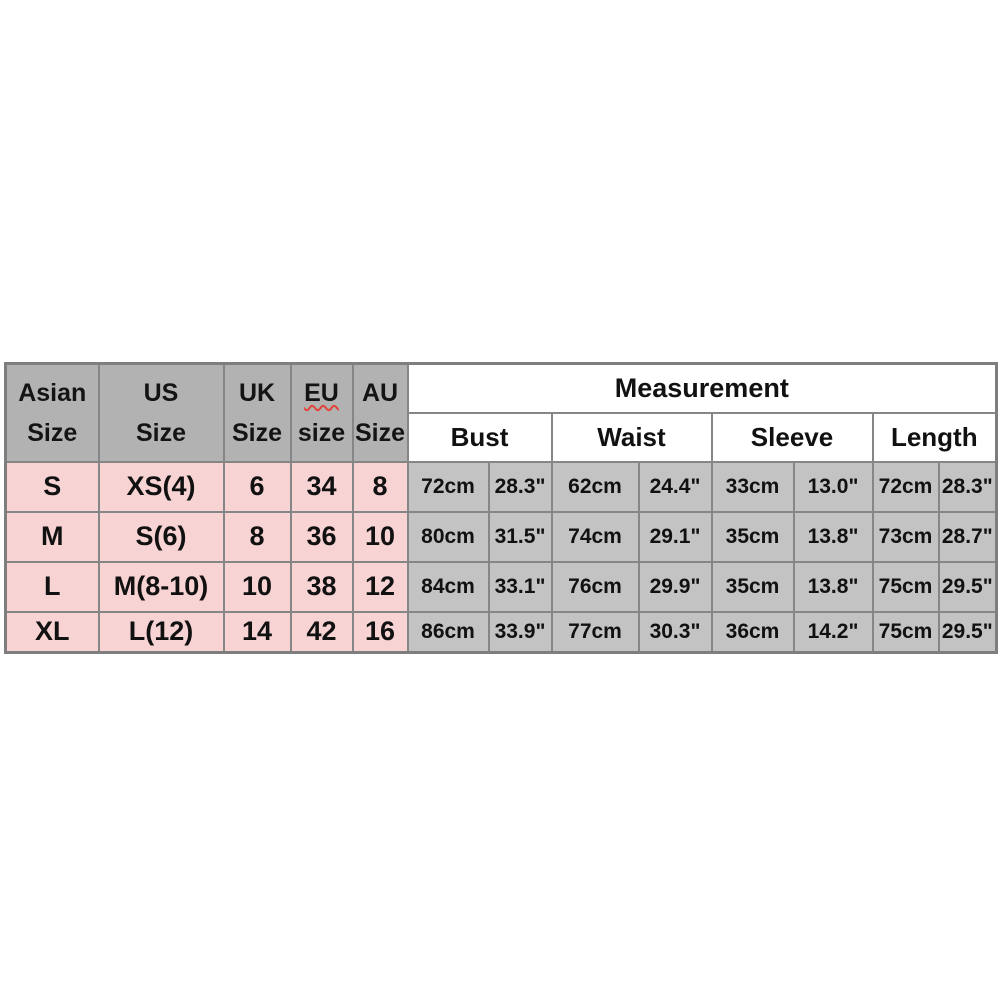 The height and width of the screenshot is (1002, 1002). Describe the element at coordinates (161, 536) in the screenshot. I see `cell-us-size: S(6)` at that location.